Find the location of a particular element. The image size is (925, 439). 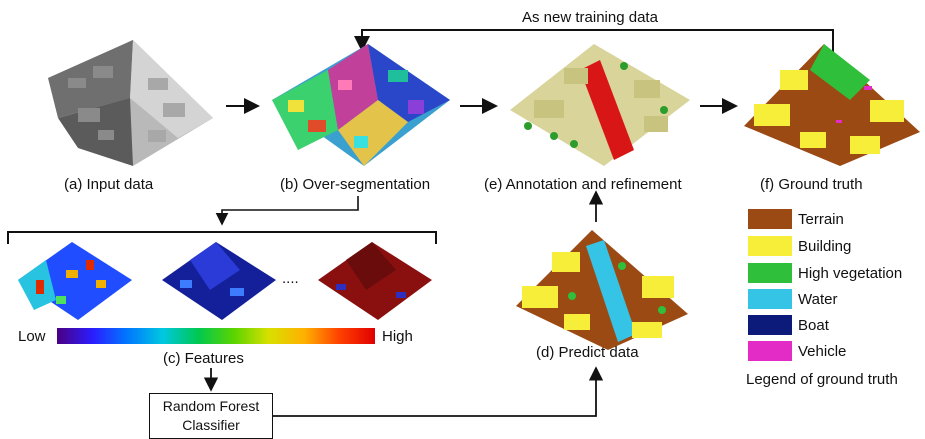

legend-item-boat: Boat is located at coordinates (788, 325).